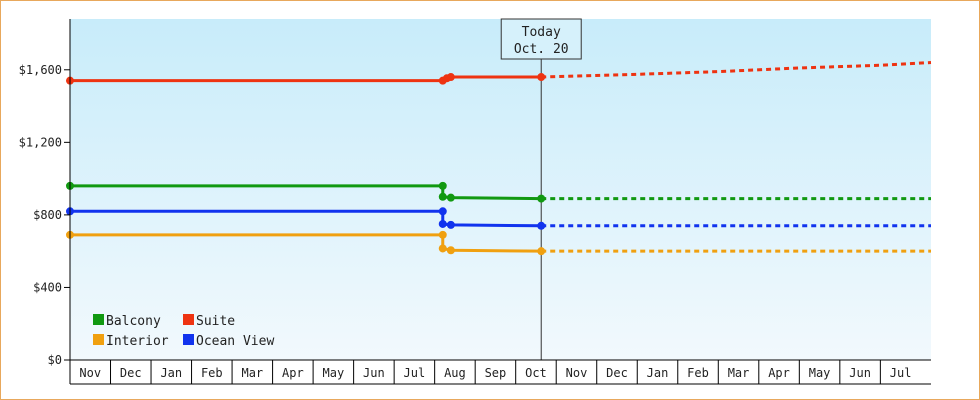 This screenshot has height=400, width=980. What do you see at coordinates (47, 287) in the screenshot?
I see `y-tick-label: $400` at bounding box center [47, 287].